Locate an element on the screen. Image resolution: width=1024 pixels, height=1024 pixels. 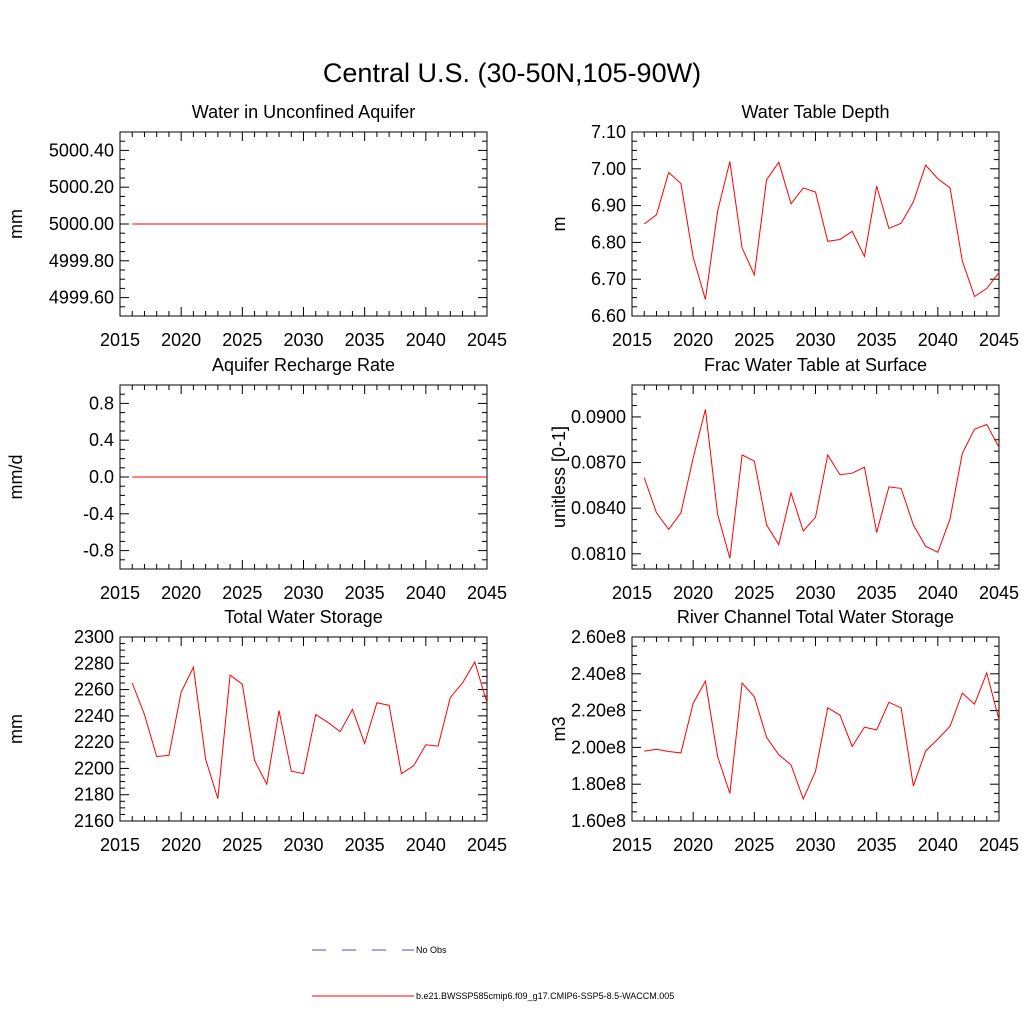
y-tick-label: 6.70 is located at coordinates (608, 279).